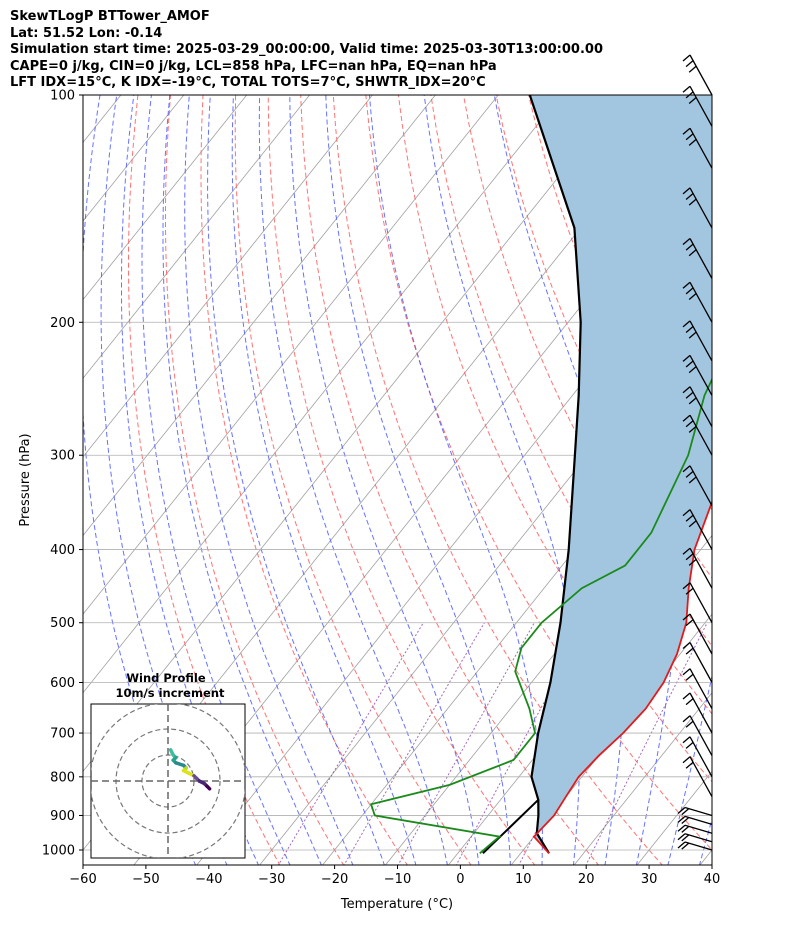 The image size is (794, 937). I want to click on y-tick-label: 800, so click(62, 777).